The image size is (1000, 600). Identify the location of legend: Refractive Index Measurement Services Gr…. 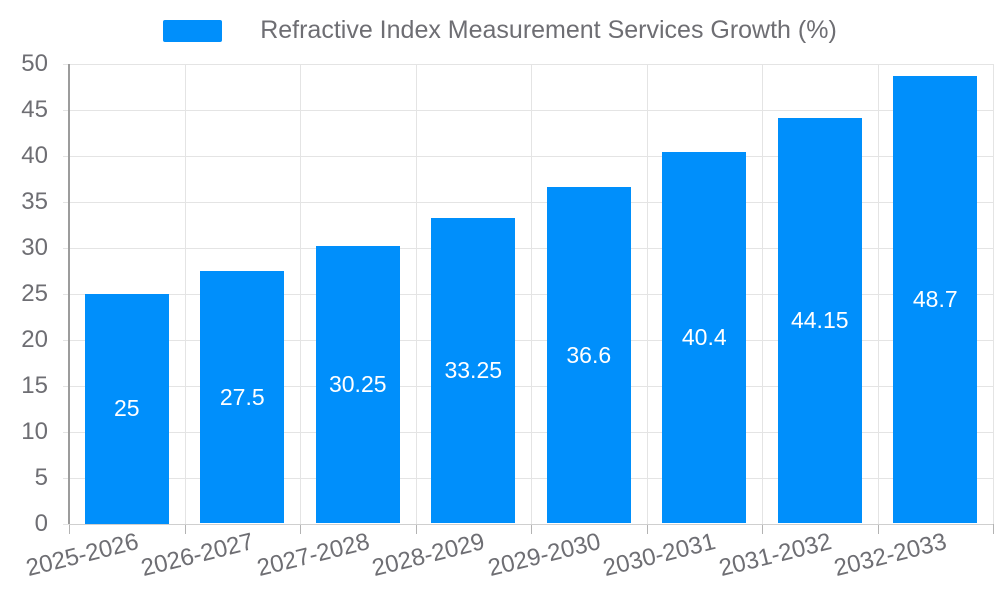
(500, 30).